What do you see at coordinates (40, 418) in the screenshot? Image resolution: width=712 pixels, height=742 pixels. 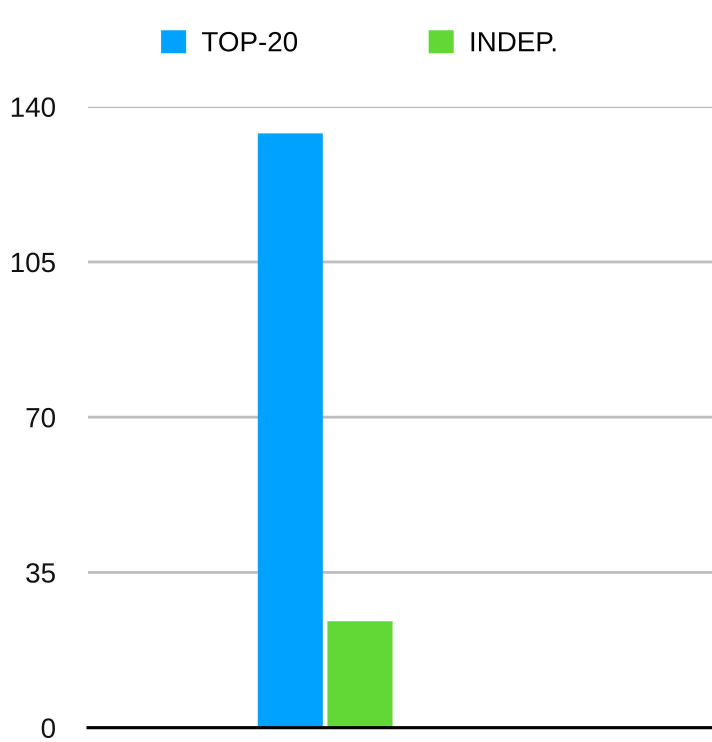 I see `y-tick-label: 70` at bounding box center [40, 418].